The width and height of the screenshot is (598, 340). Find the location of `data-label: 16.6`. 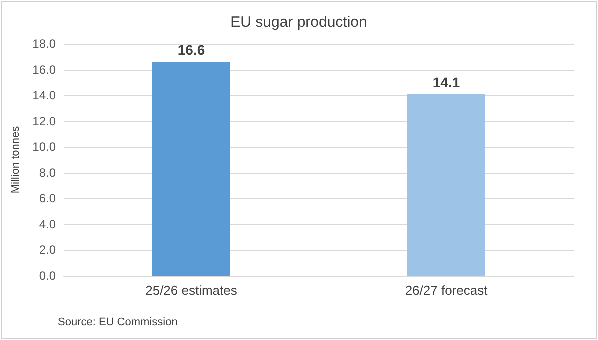

data-label: 16.6 is located at coordinates (192, 50).